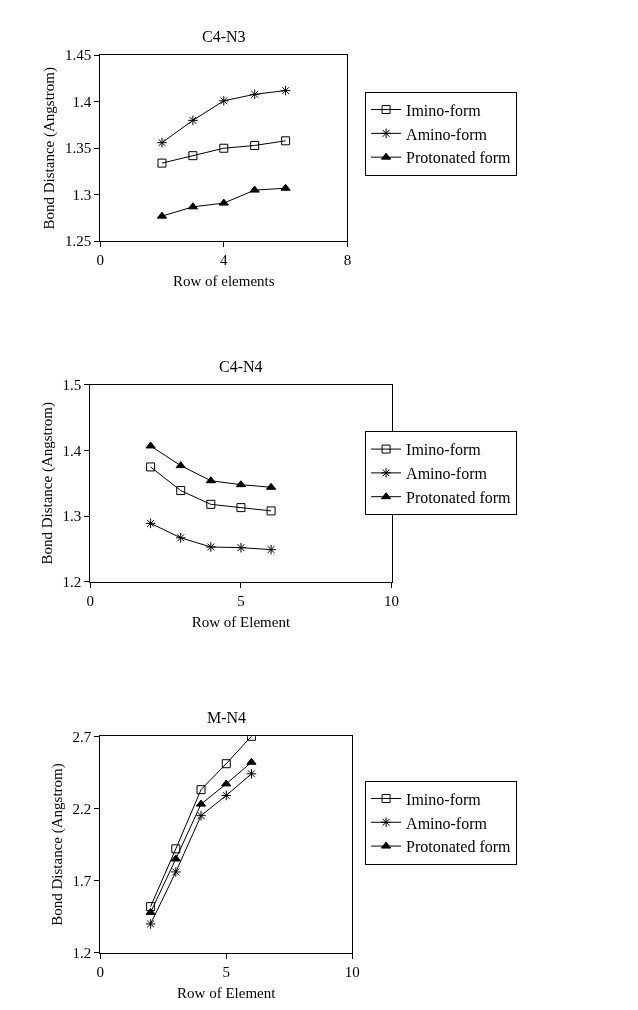 The height and width of the screenshot is (1010, 638). What do you see at coordinates (82, 736) in the screenshot?
I see `y-tick-label: 2.7` at bounding box center [82, 736].